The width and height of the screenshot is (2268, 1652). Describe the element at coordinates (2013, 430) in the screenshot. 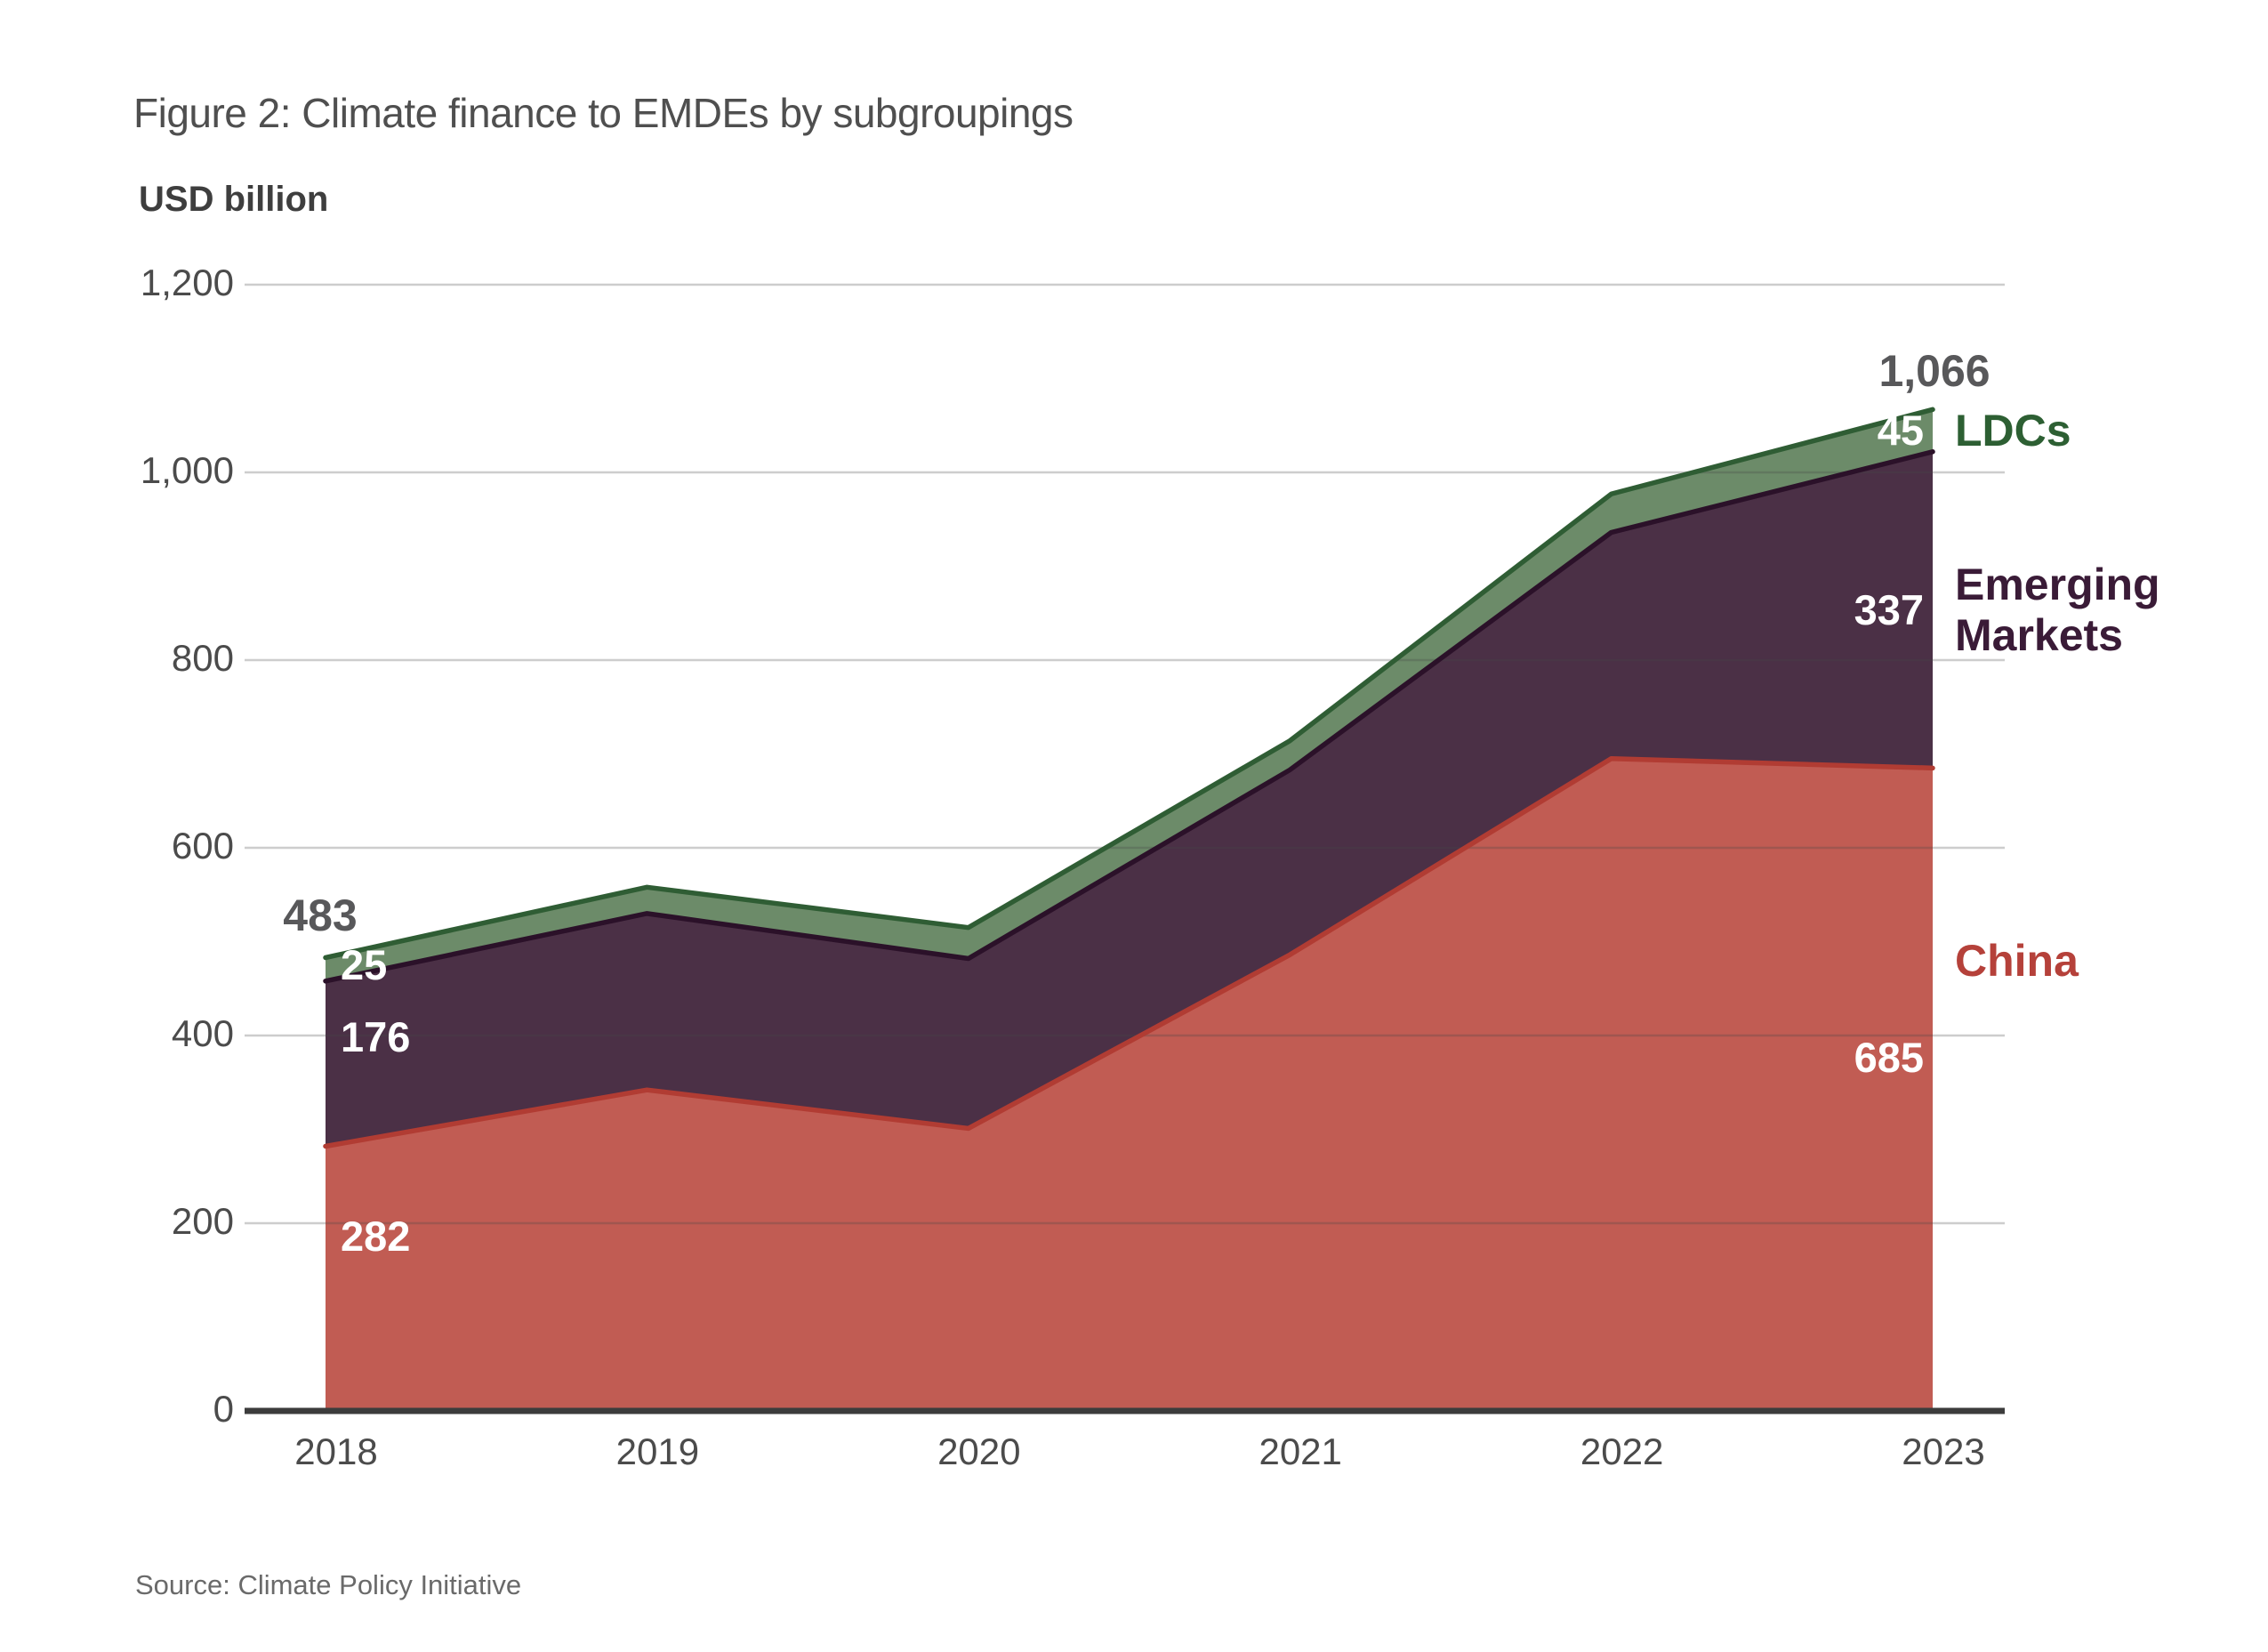

I see `series-label-ldcs: LDCs` at that location.